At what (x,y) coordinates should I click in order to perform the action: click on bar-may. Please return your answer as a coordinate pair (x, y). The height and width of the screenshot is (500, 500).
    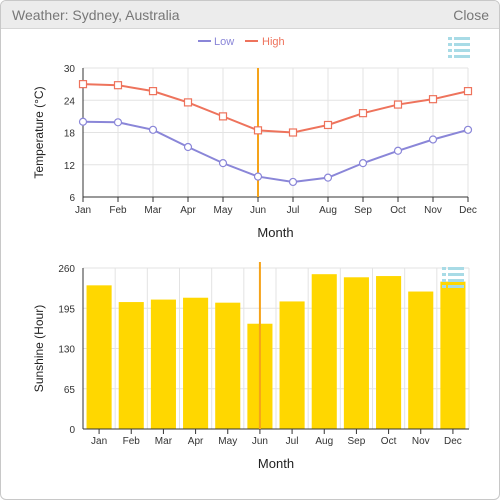
    Looking at the image, I should click on (228, 365).